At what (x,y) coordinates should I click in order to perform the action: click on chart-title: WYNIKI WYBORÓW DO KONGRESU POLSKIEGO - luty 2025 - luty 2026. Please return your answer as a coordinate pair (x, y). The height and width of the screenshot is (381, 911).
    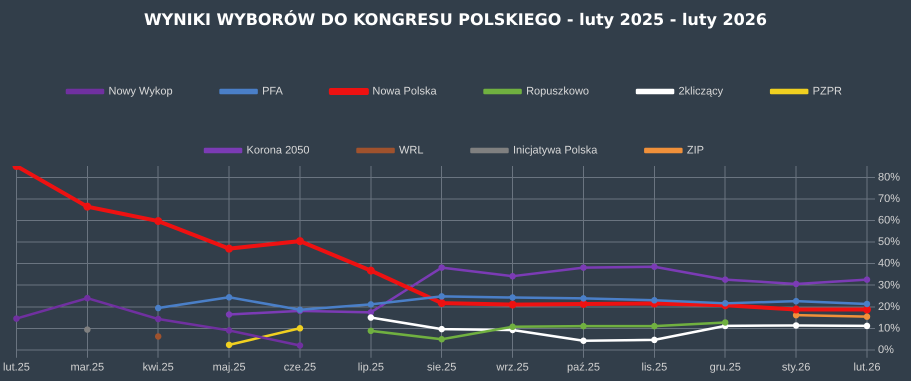
    Looking at the image, I should click on (455, 20).